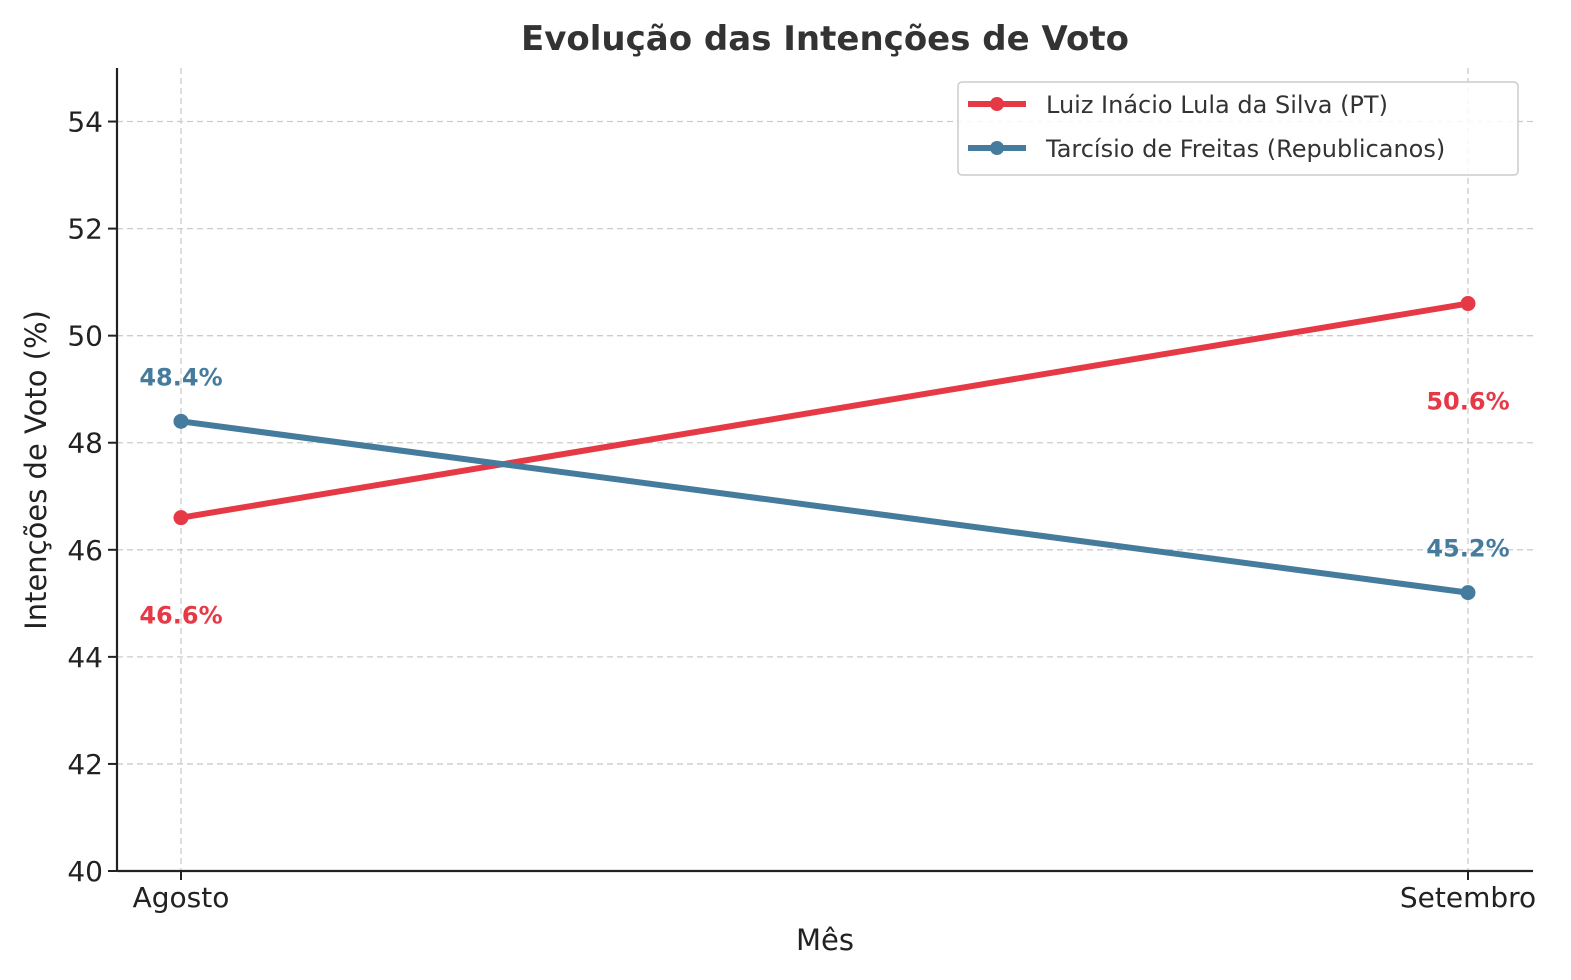 The height and width of the screenshot is (980, 1571). What do you see at coordinates (1217, 105) in the screenshot?
I see `legend-label-0: Luiz Inácio Lula da Silva (PT)` at bounding box center [1217, 105].